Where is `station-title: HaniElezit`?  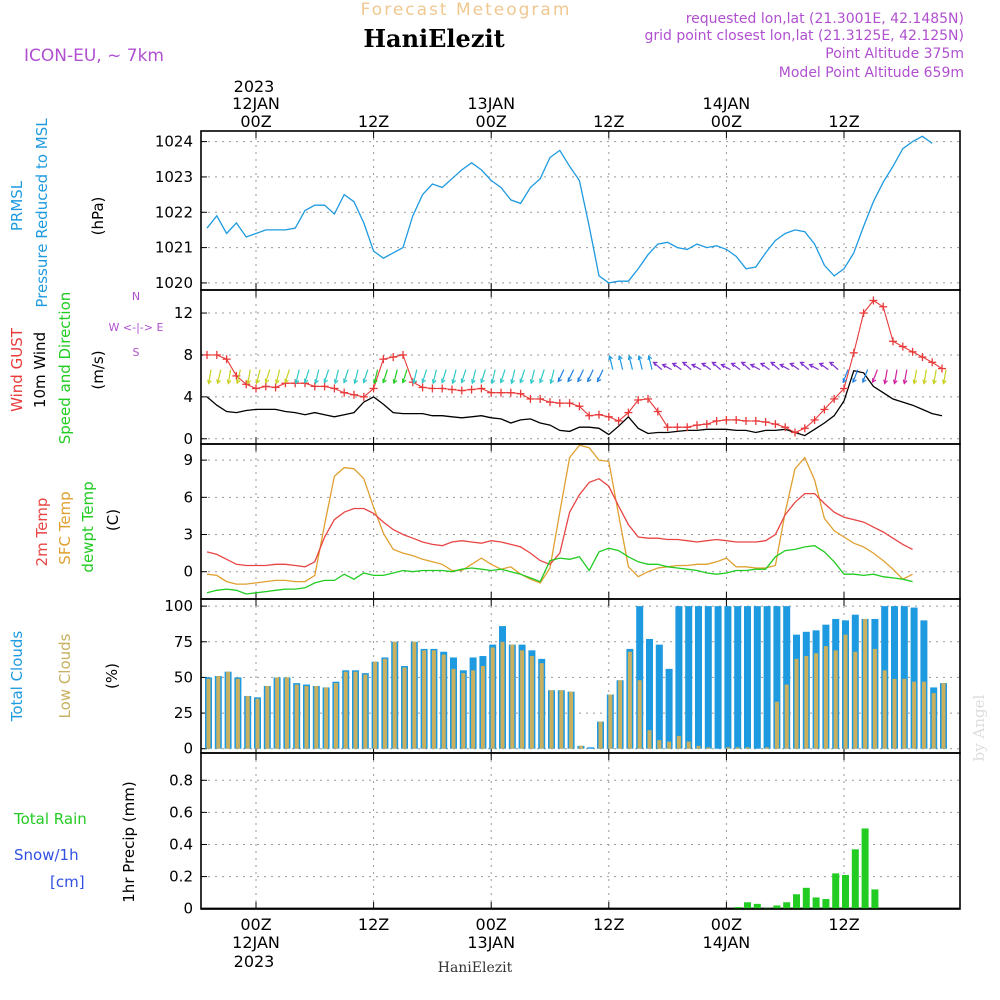 station-title: HaniElezit is located at coordinates (433, 38).